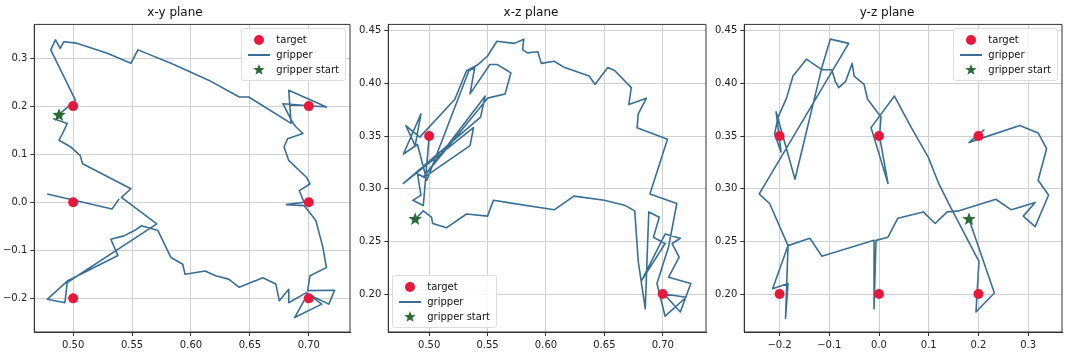  Describe the element at coordinates (928, 344) in the screenshot. I see `x-tick-label: 0.1` at that location.